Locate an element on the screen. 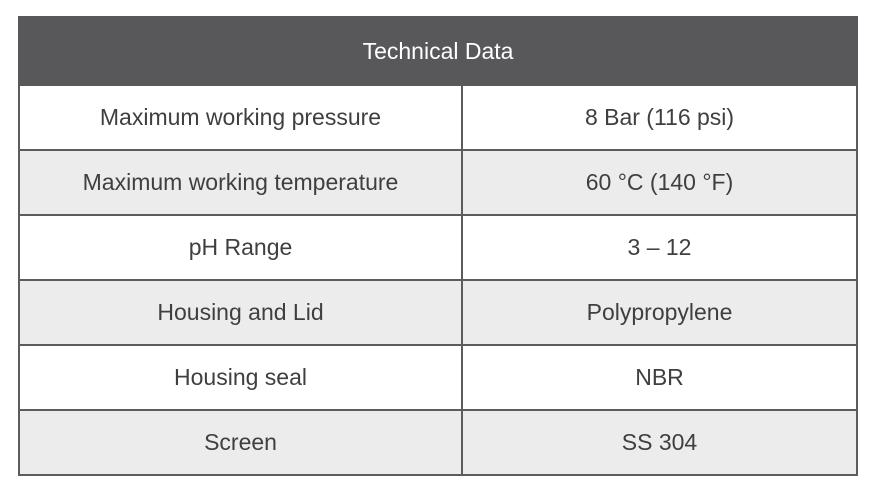 This screenshot has width=870, height=493. parameter-cell: pH Range is located at coordinates (240, 247).